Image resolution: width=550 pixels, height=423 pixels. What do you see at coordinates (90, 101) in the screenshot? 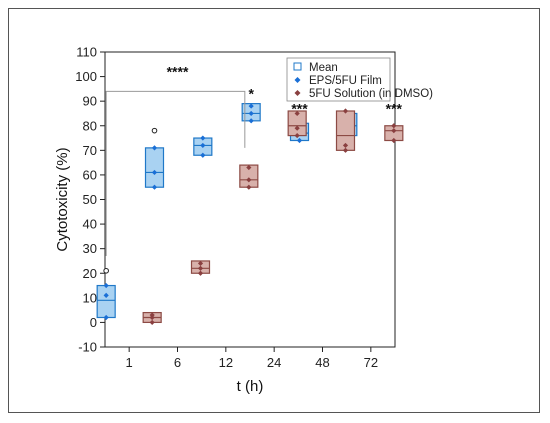
I see `y-tick-label: 90` at bounding box center [90, 101].